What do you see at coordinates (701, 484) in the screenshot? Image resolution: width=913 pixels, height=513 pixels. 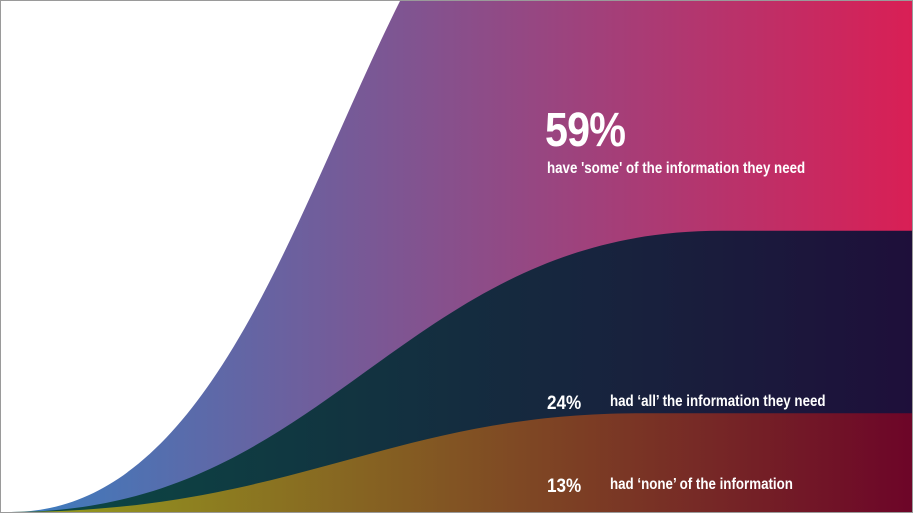 I see `none-description-label: had ‘none’ of the information` at bounding box center [701, 484].